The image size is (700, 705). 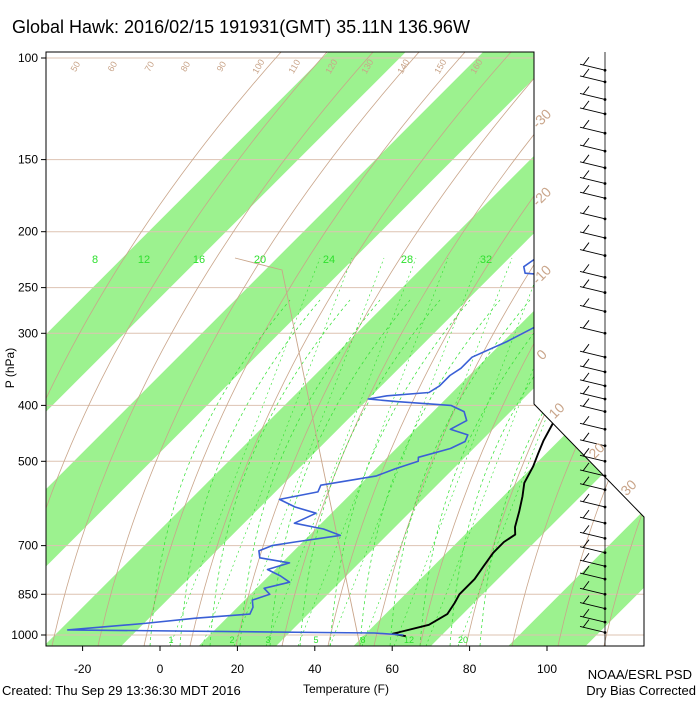 What do you see at coordinates (393, 669) in the screenshot?
I see `x-tick-label-4: 60` at bounding box center [393, 669].